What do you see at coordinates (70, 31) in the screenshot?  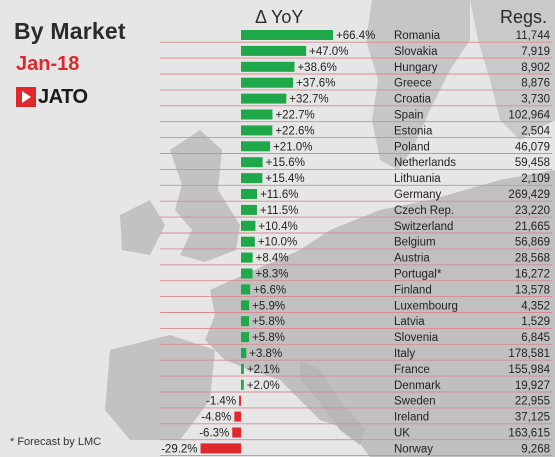 I see `chart-title: By Market` at bounding box center [70, 31].